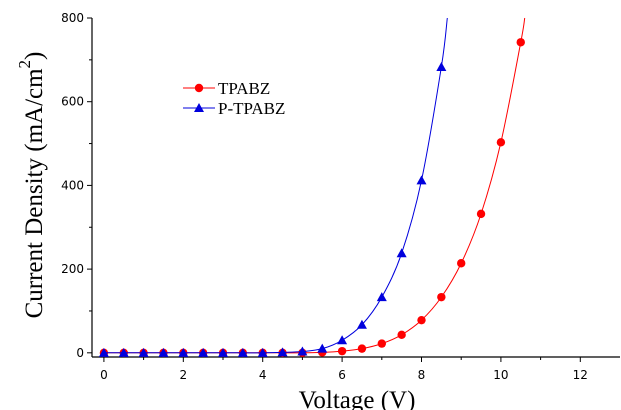  Describe the element at coordinates (251, 108) in the screenshot. I see `legend-label-p-tpabz: P-TPABZ` at that location.